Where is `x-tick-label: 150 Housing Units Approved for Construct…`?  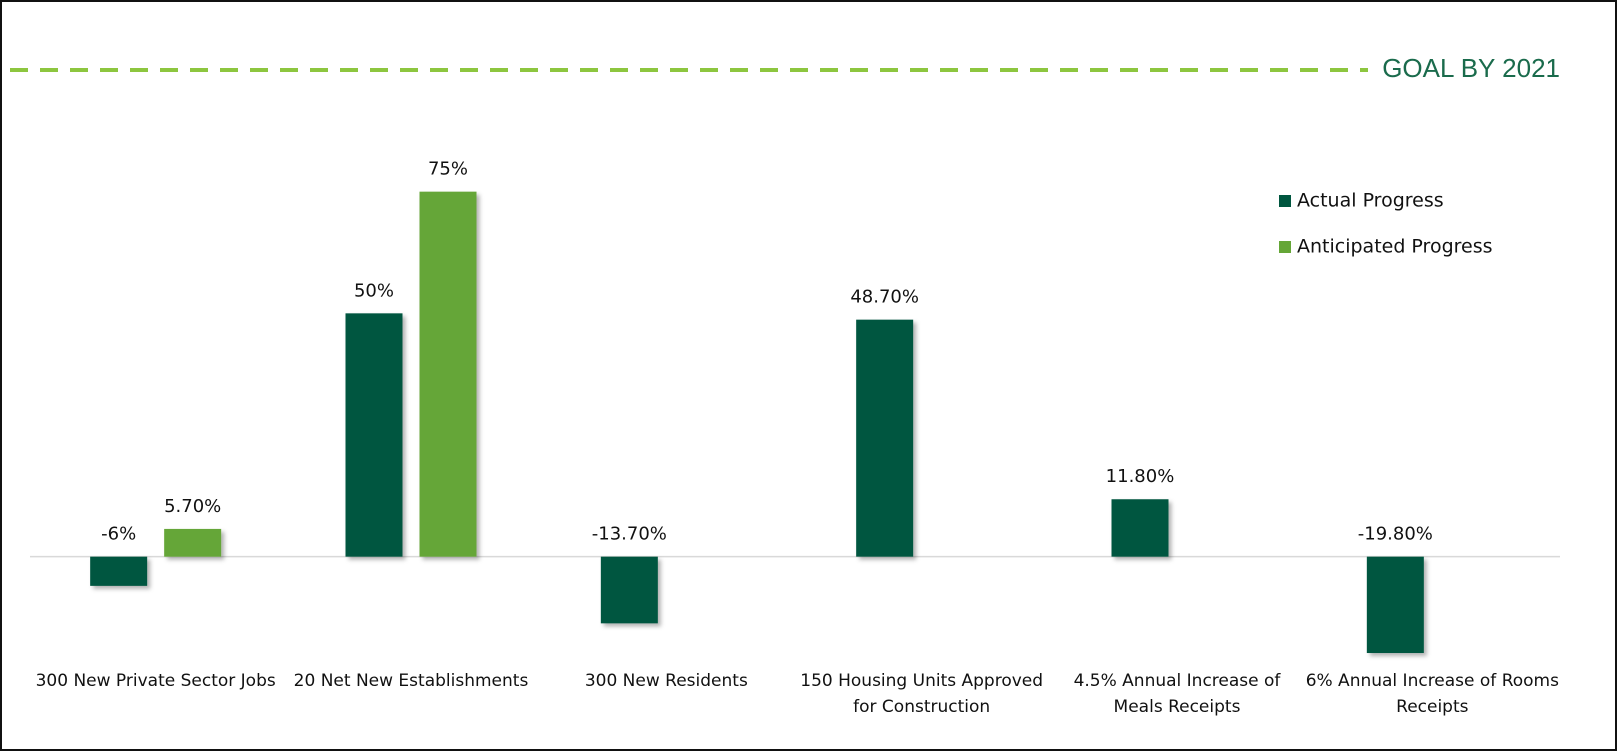 x-tick-label: 150 Housing Units Approved for Construct… is located at coordinates (922, 694).